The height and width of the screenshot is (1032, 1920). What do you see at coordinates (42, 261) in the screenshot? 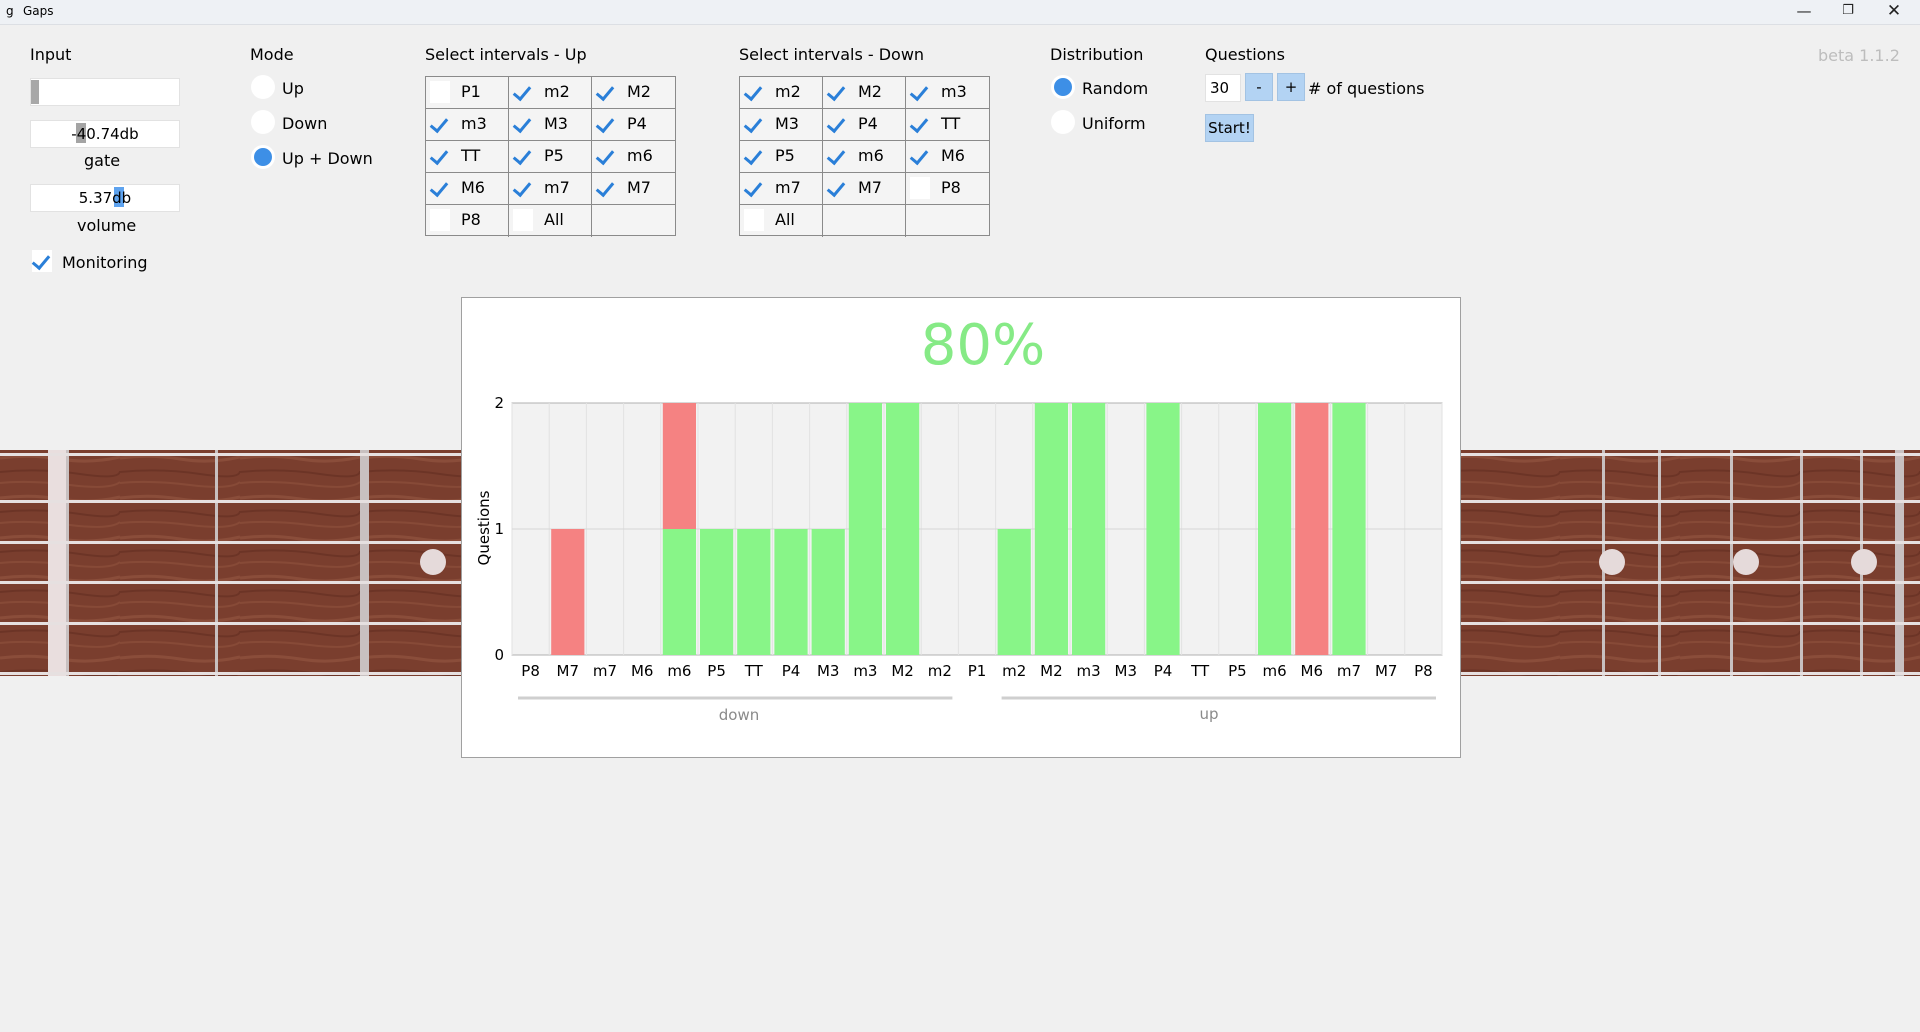
I see `monitoring-checkbox` at bounding box center [42, 261].